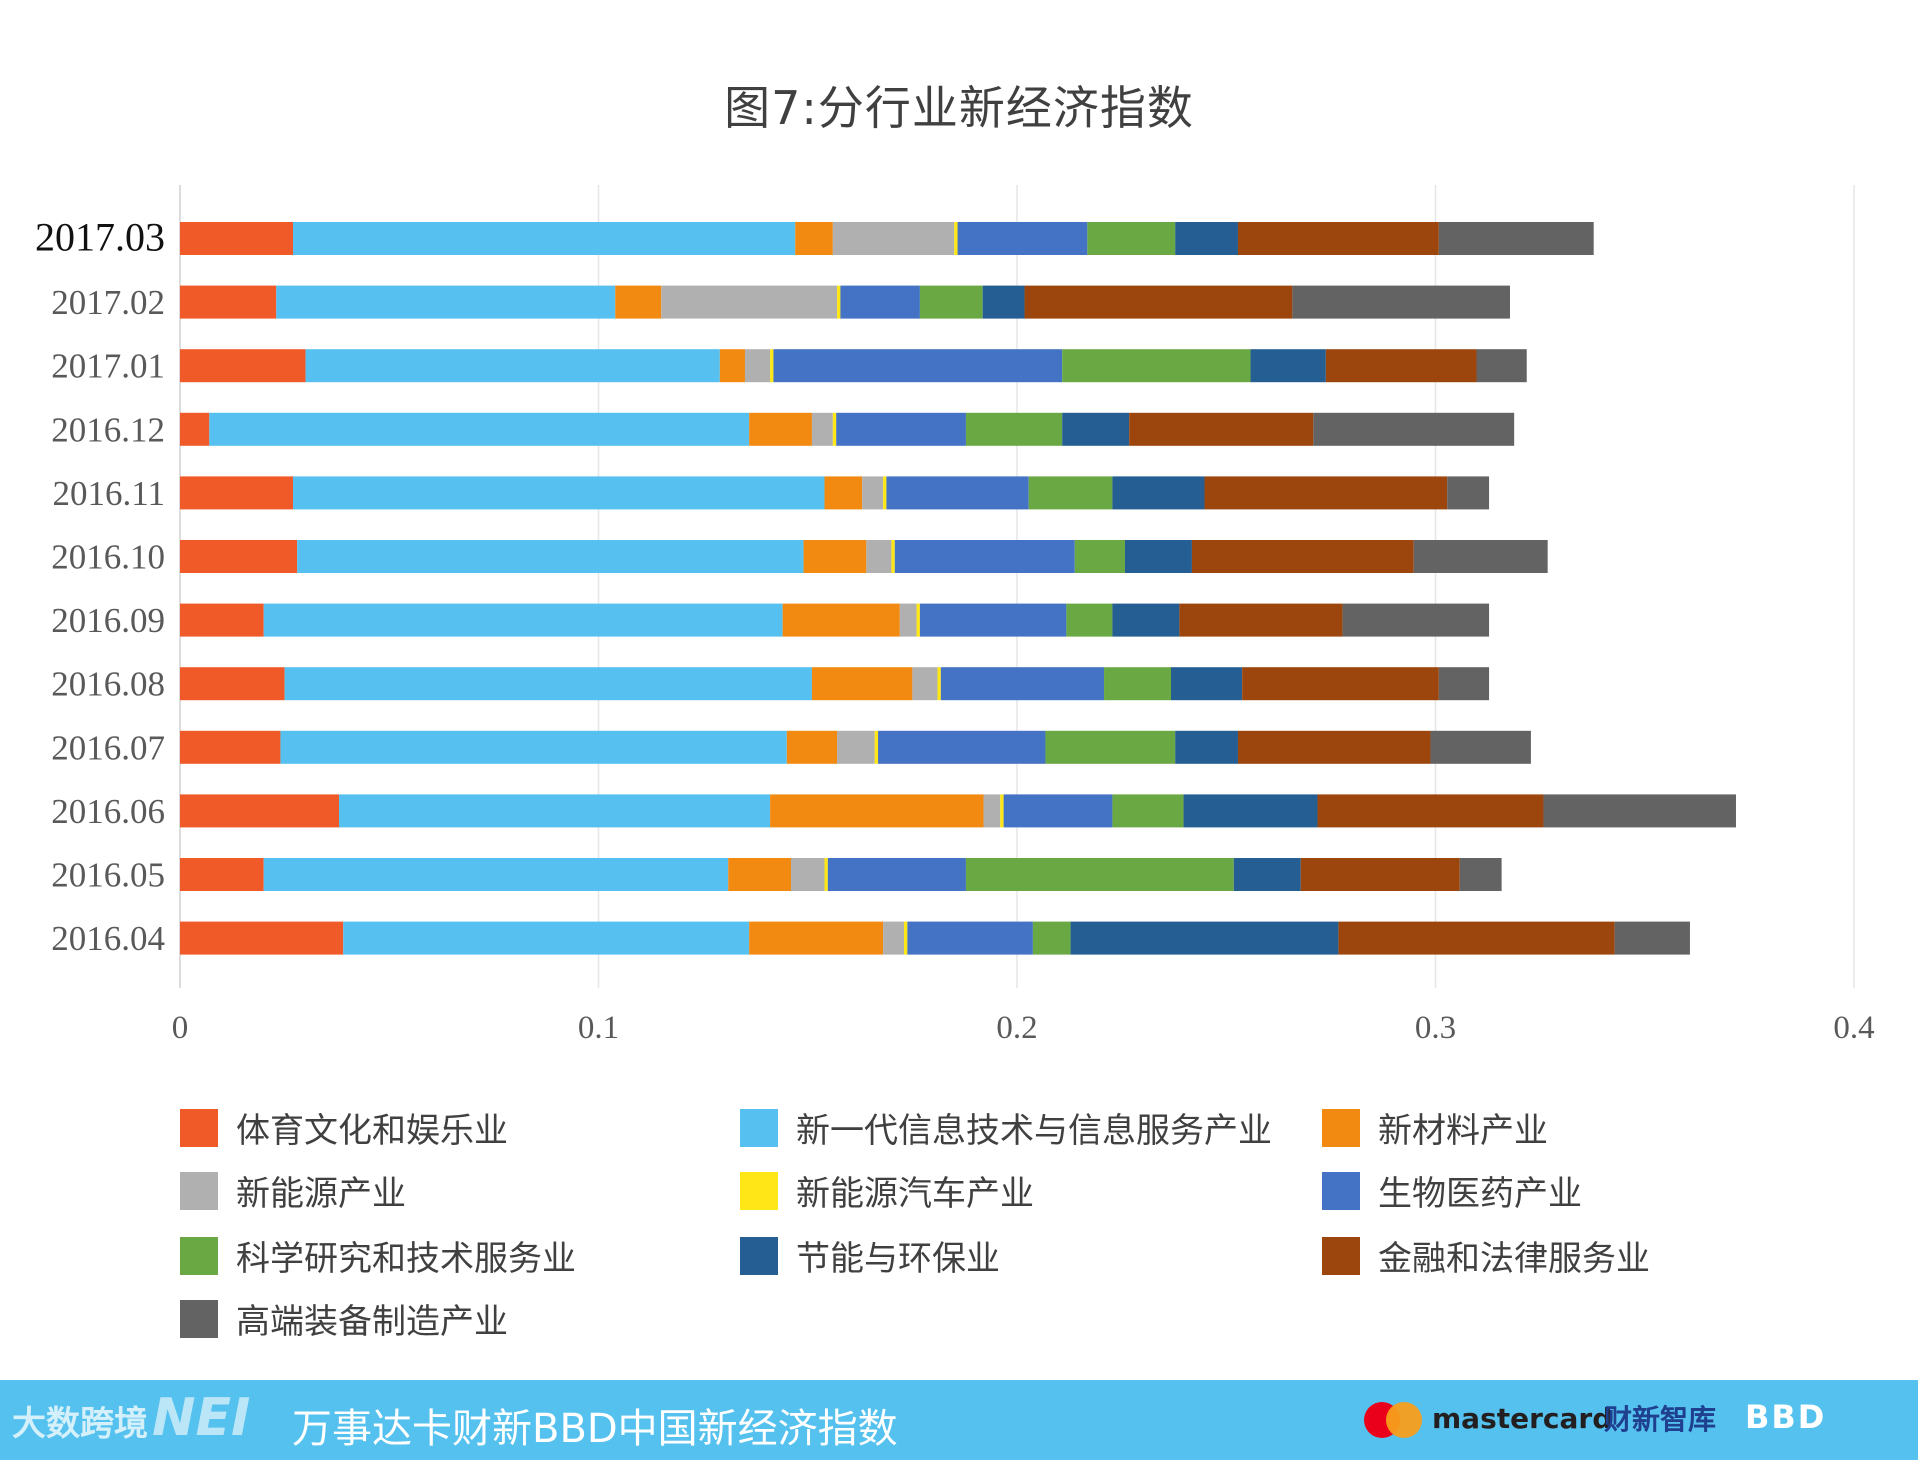 This screenshot has width=1918, height=1460. Describe the element at coordinates (1404, 1420) in the screenshot. I see `mastercard-yellow-circle` at that location.